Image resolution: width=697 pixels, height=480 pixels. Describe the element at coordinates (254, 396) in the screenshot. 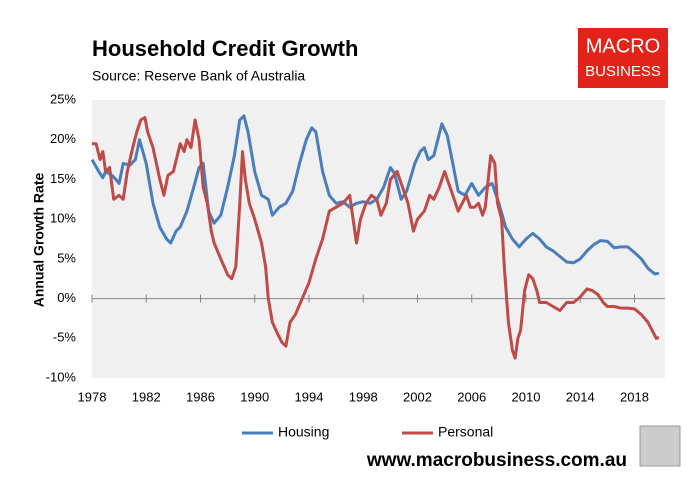

I see `x-tick-label: 1990` at that location.